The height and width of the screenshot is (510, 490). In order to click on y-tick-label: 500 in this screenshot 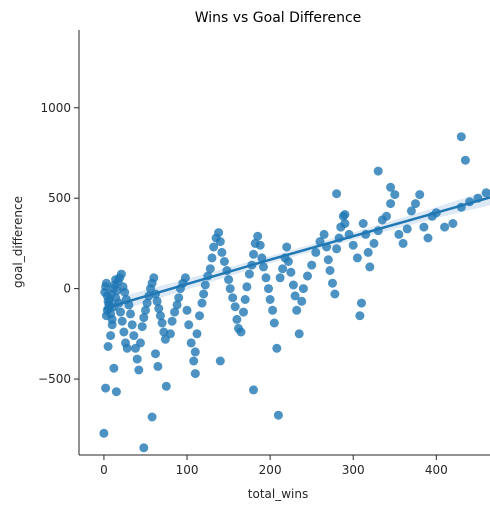, I will do `click(59, 198)`.